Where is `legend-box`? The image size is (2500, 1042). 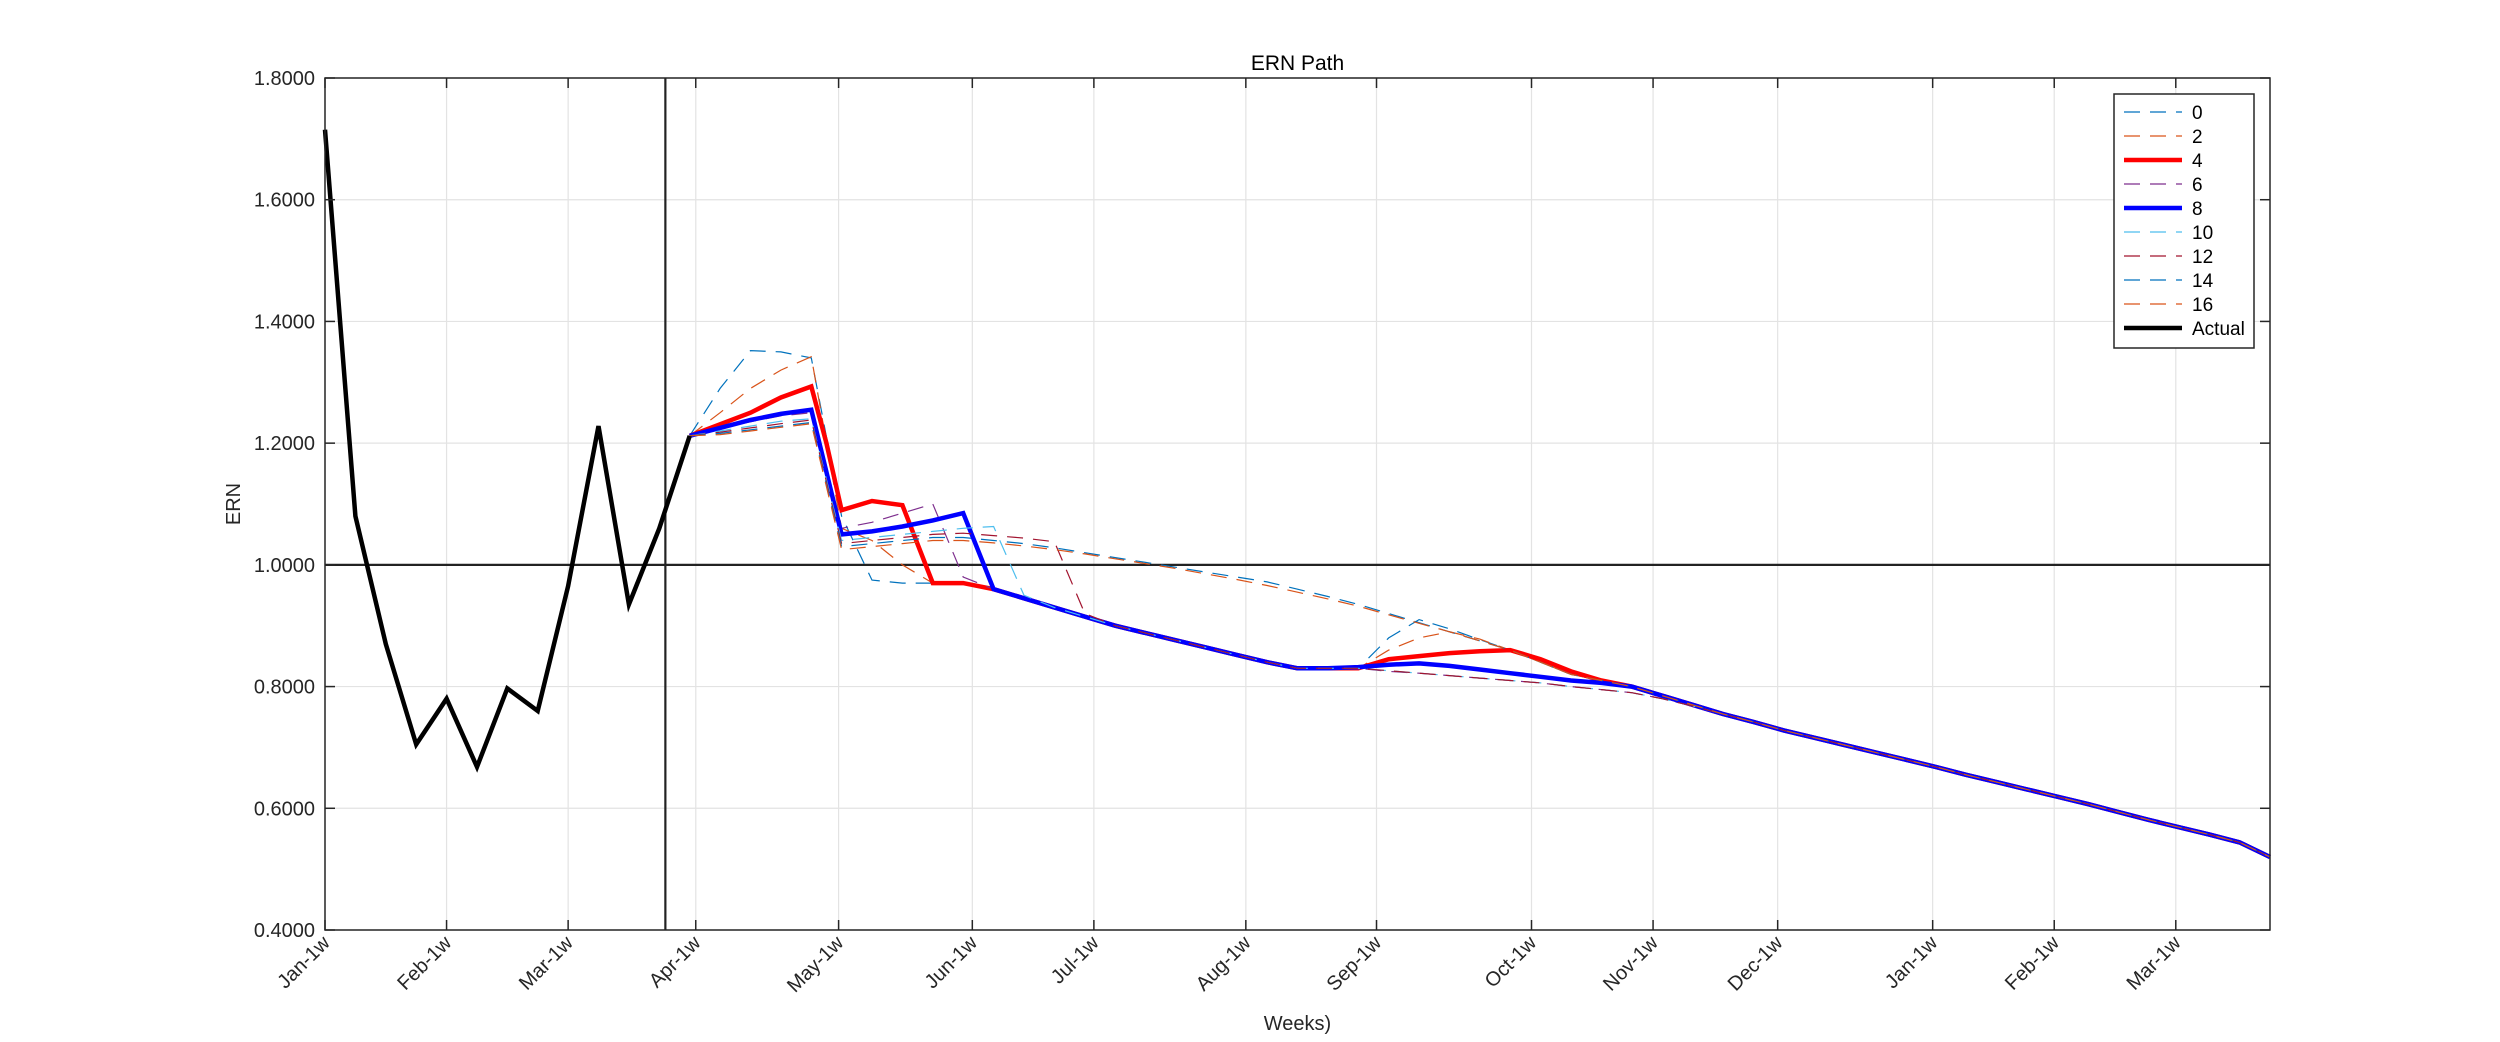
legend-box is located at coordinates (2184, 221).